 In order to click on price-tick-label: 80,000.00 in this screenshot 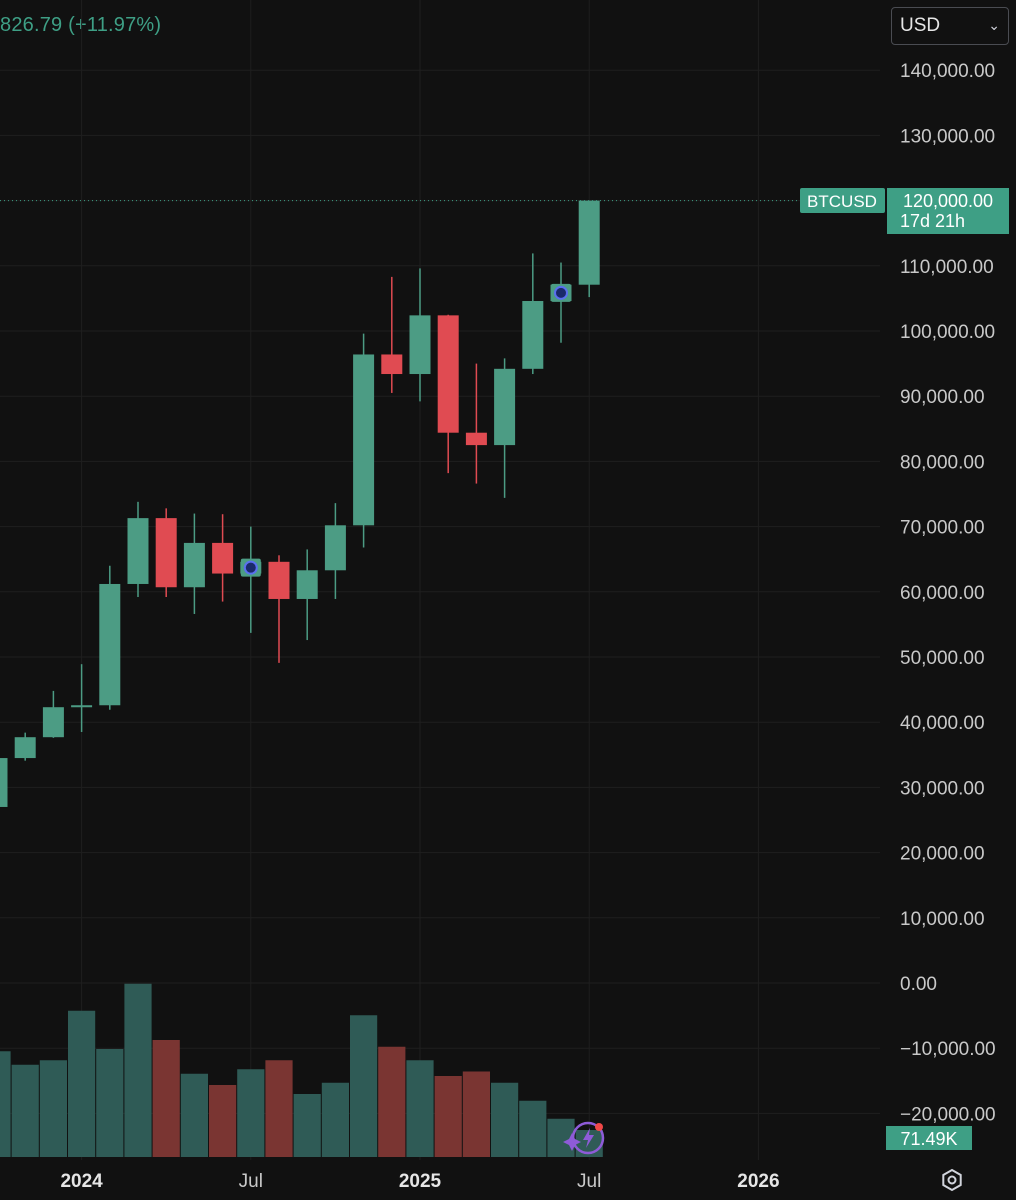, I will do `click(942, 462)`.